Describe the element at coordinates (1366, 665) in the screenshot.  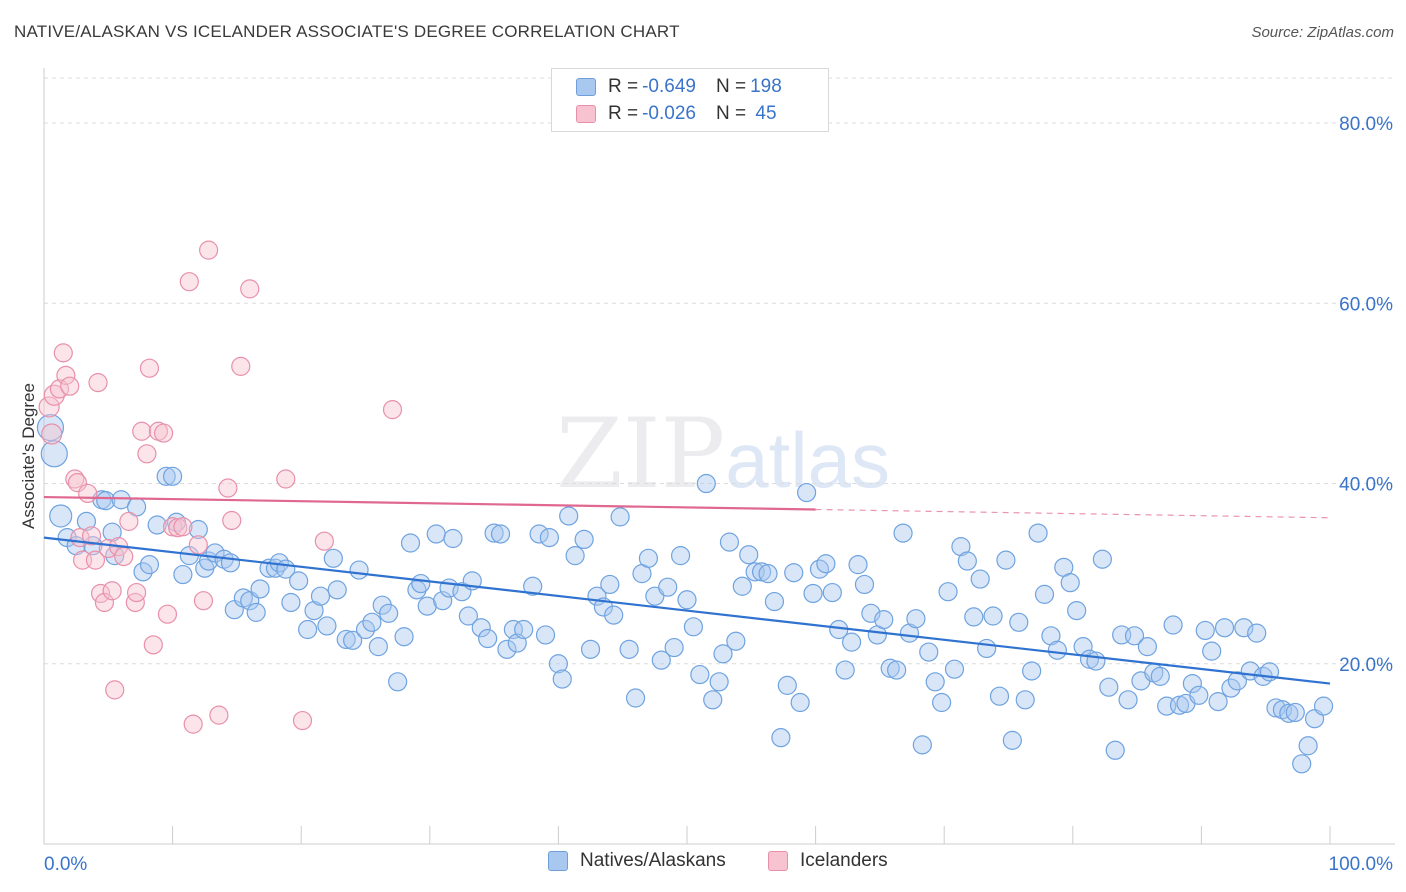
I see `y-tick-label: 20.0%` at that location.